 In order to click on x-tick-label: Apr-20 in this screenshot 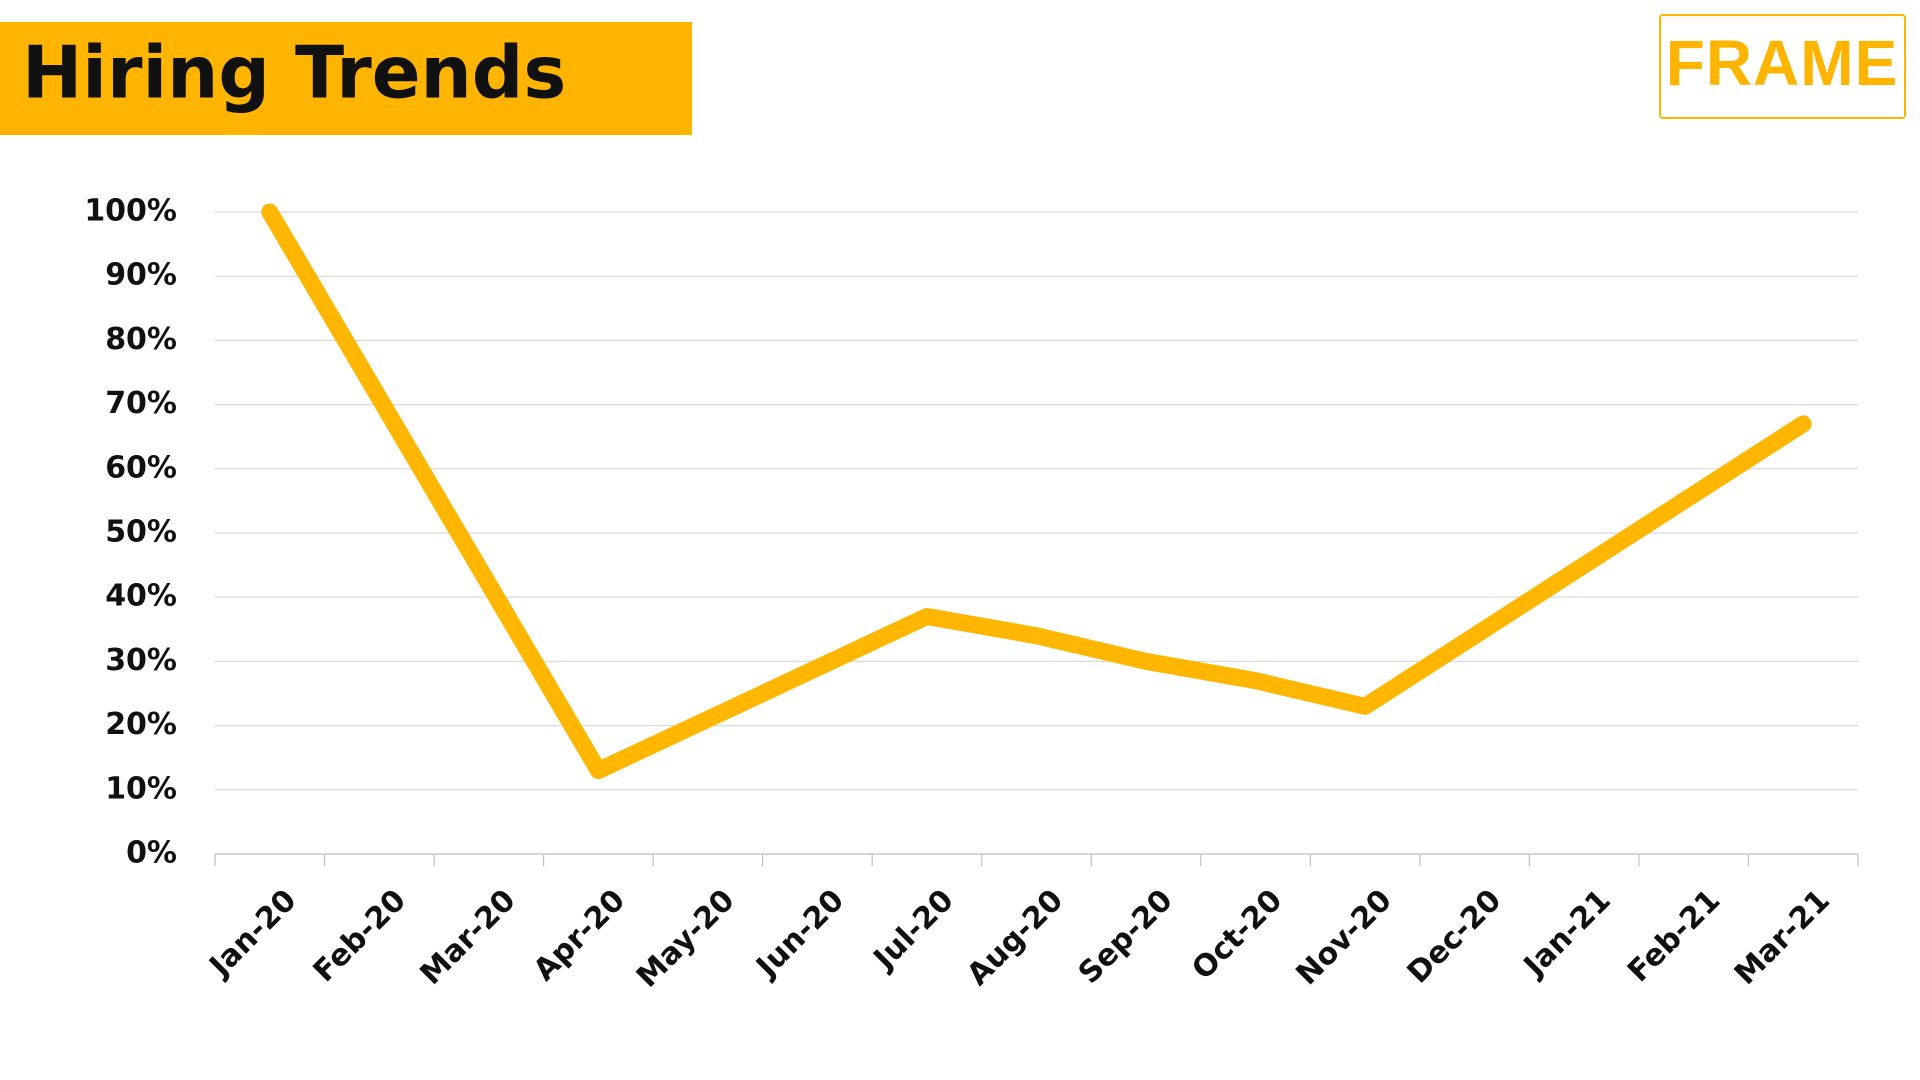, I will do `click(579, 935)`.